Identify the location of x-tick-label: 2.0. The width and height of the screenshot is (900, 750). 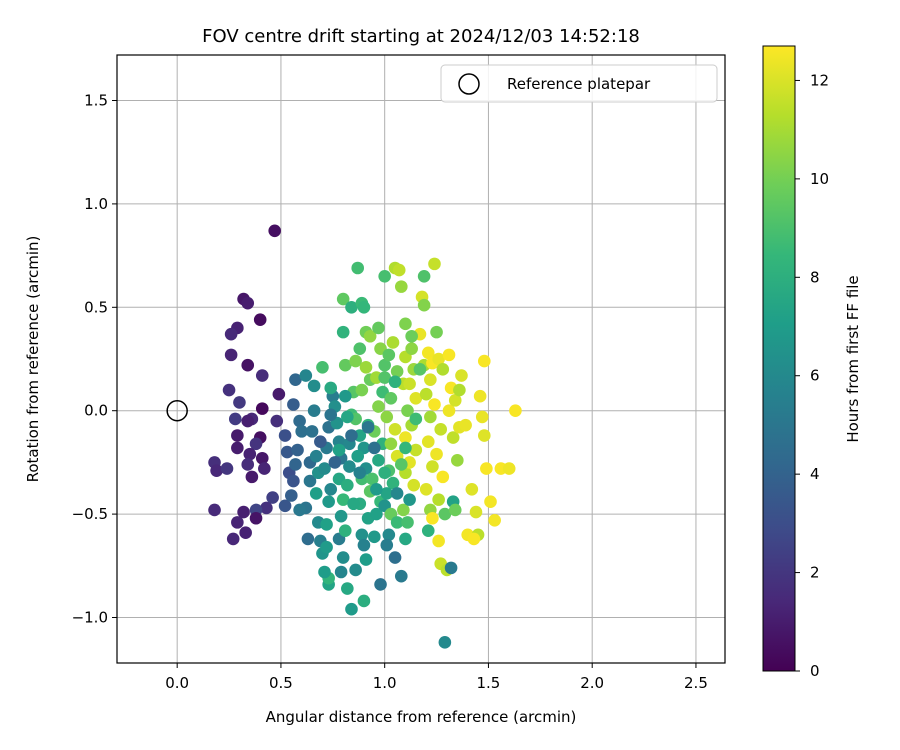
(592, 683).